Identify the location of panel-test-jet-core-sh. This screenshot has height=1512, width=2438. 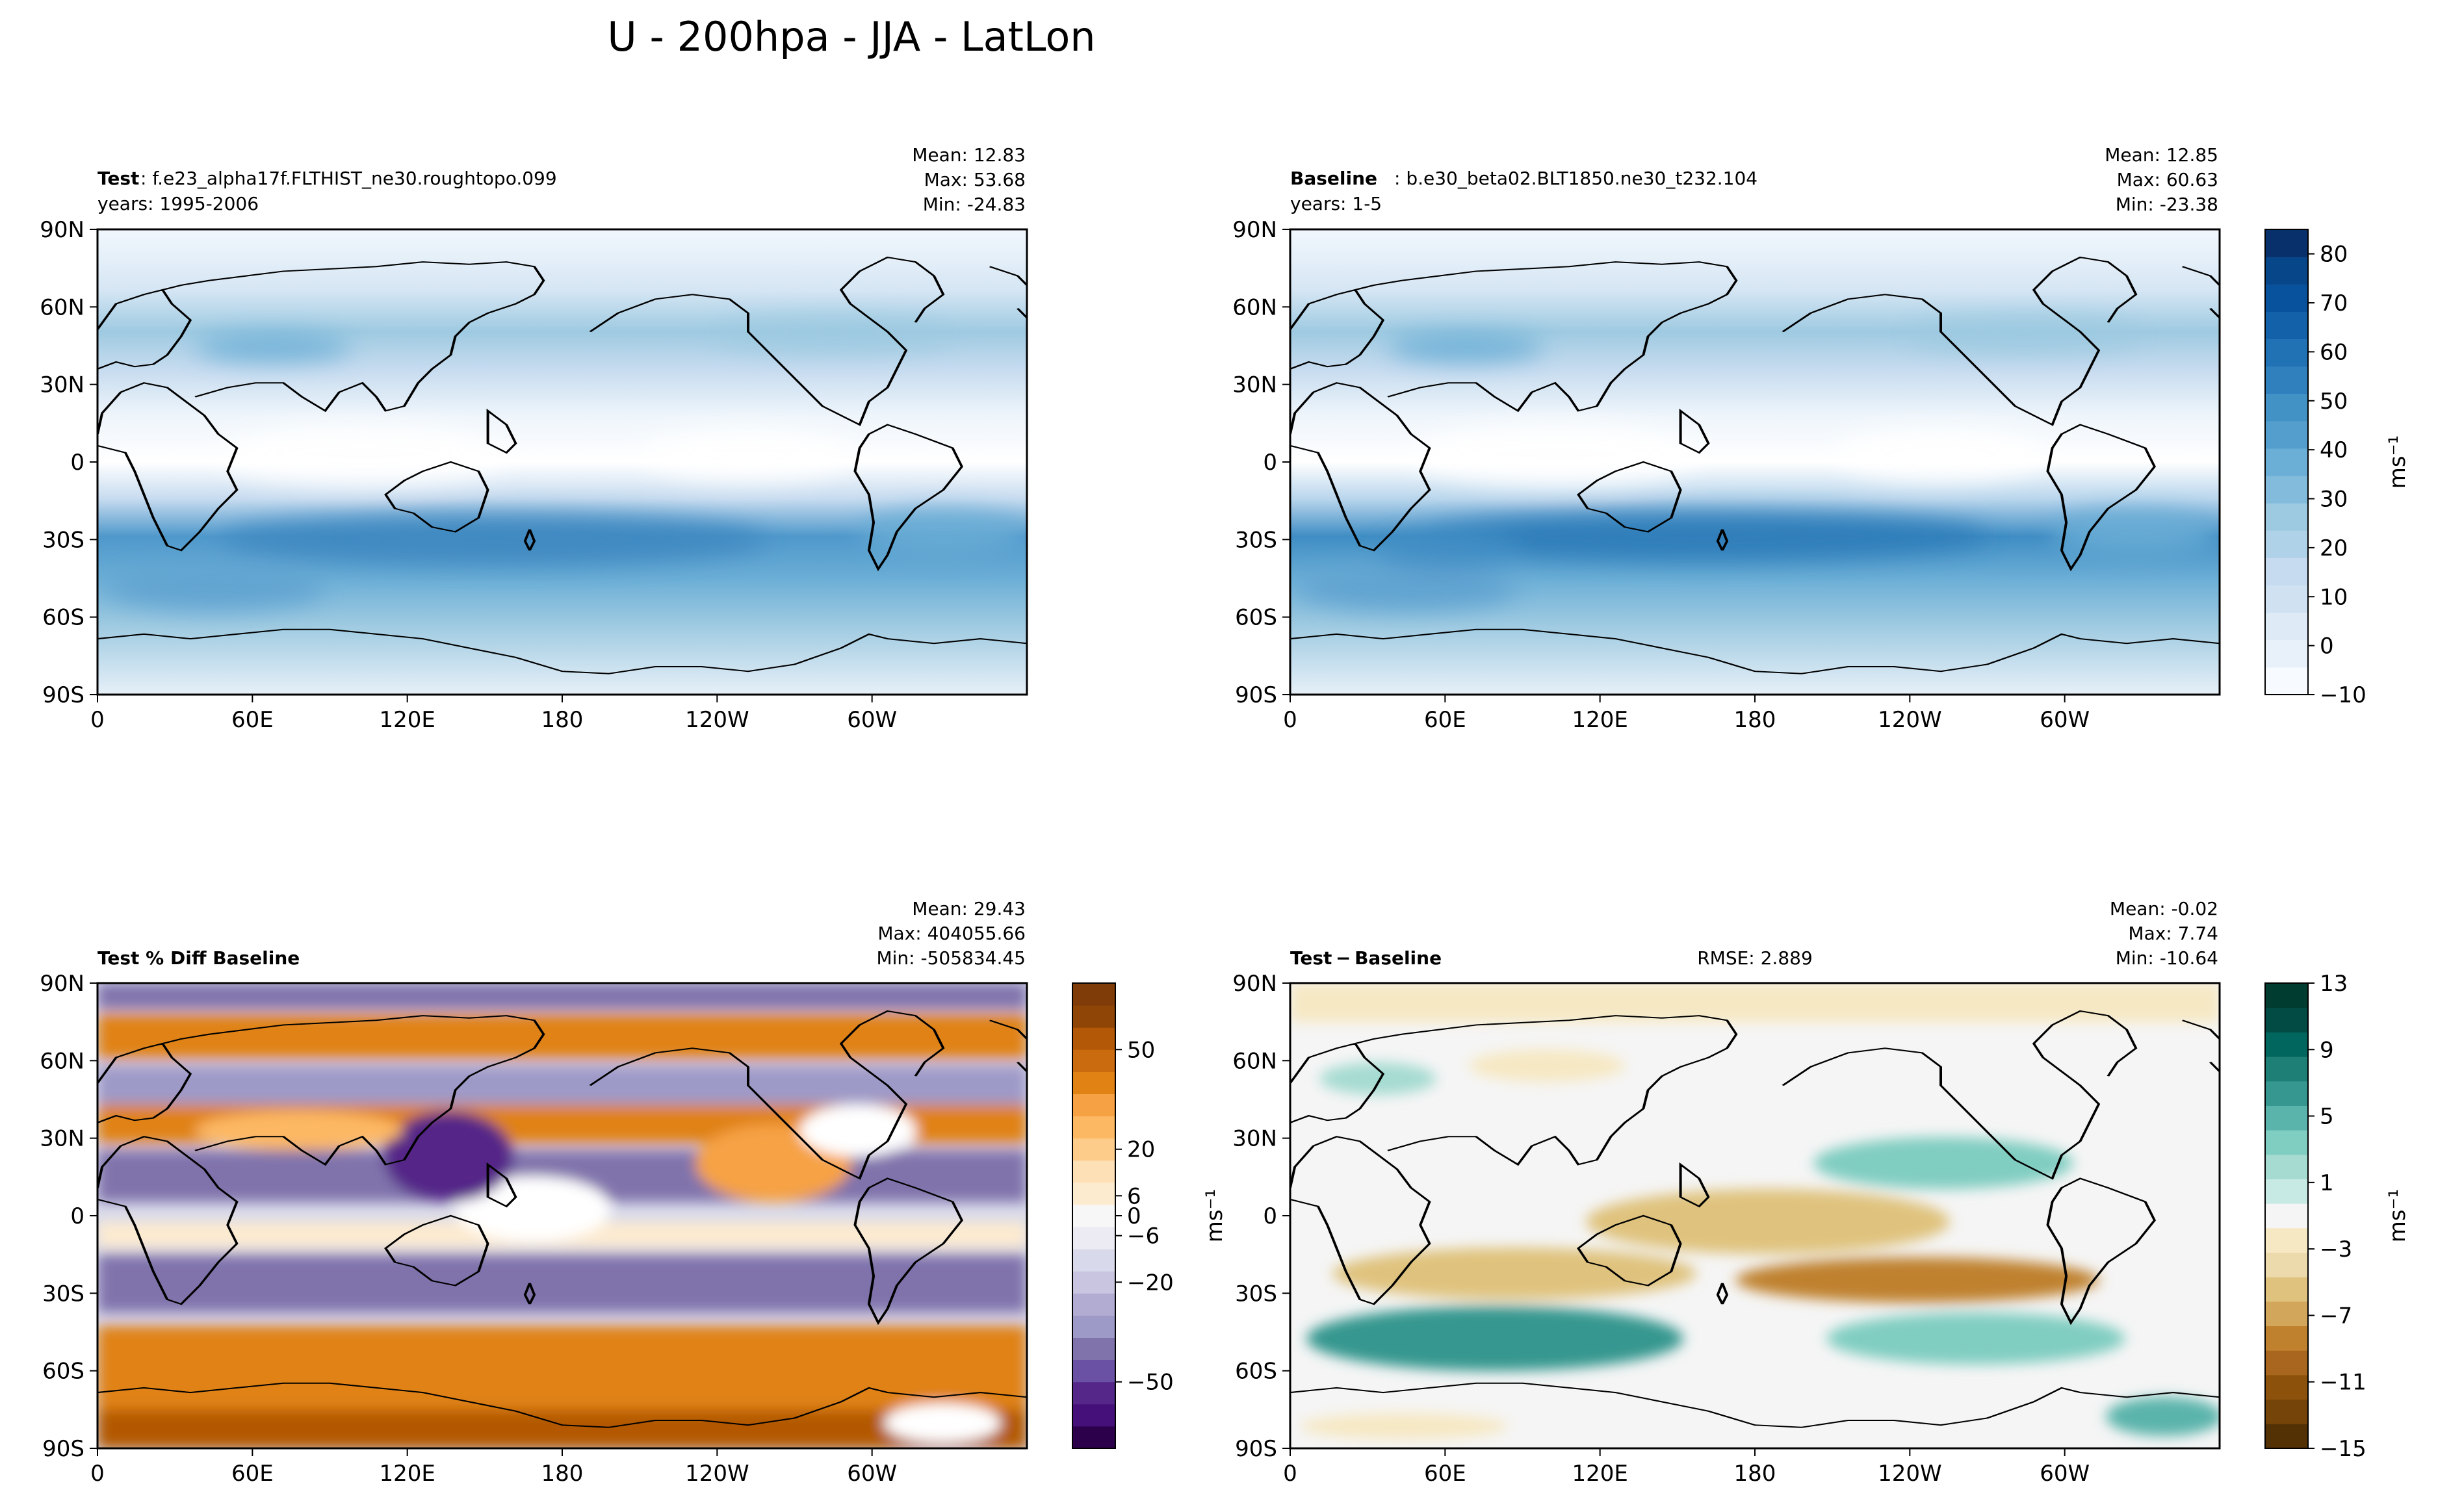
(494, 539).